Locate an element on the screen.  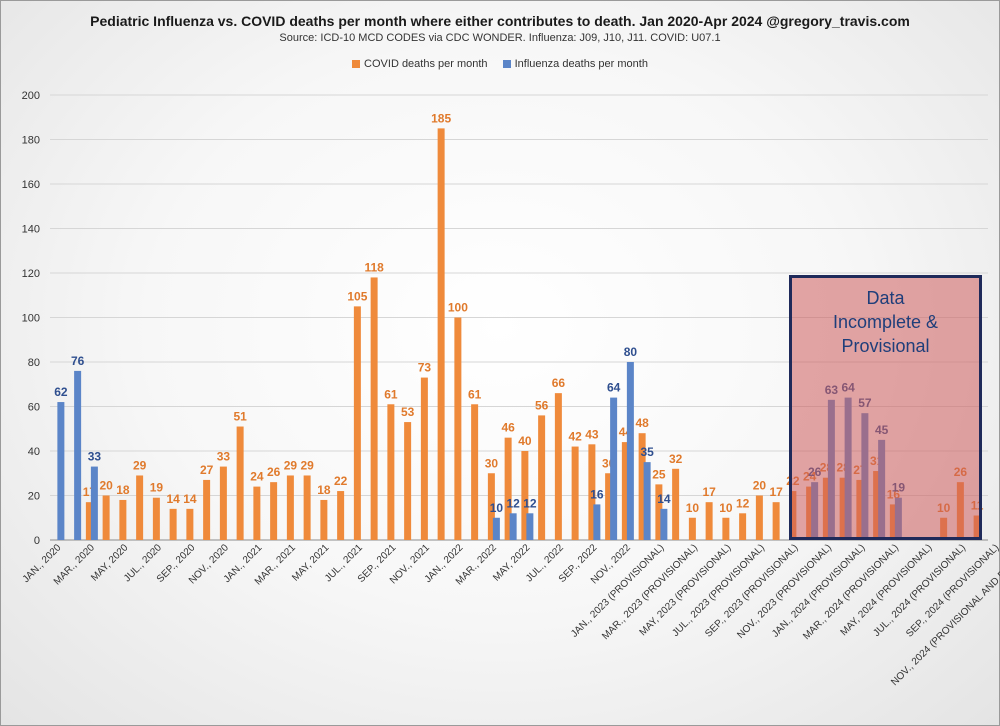
covid-data-label: 73 is located at coordinates (425, 368).